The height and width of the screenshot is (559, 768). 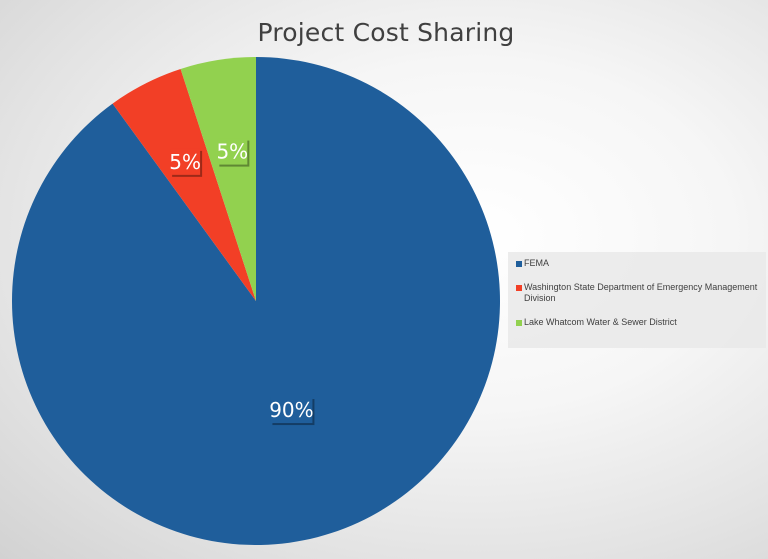 What do you see at coordinates (519, 323) in the screenshot?
I see `legend-swatch-lake-whatcom` at bounding box center [519, 323].